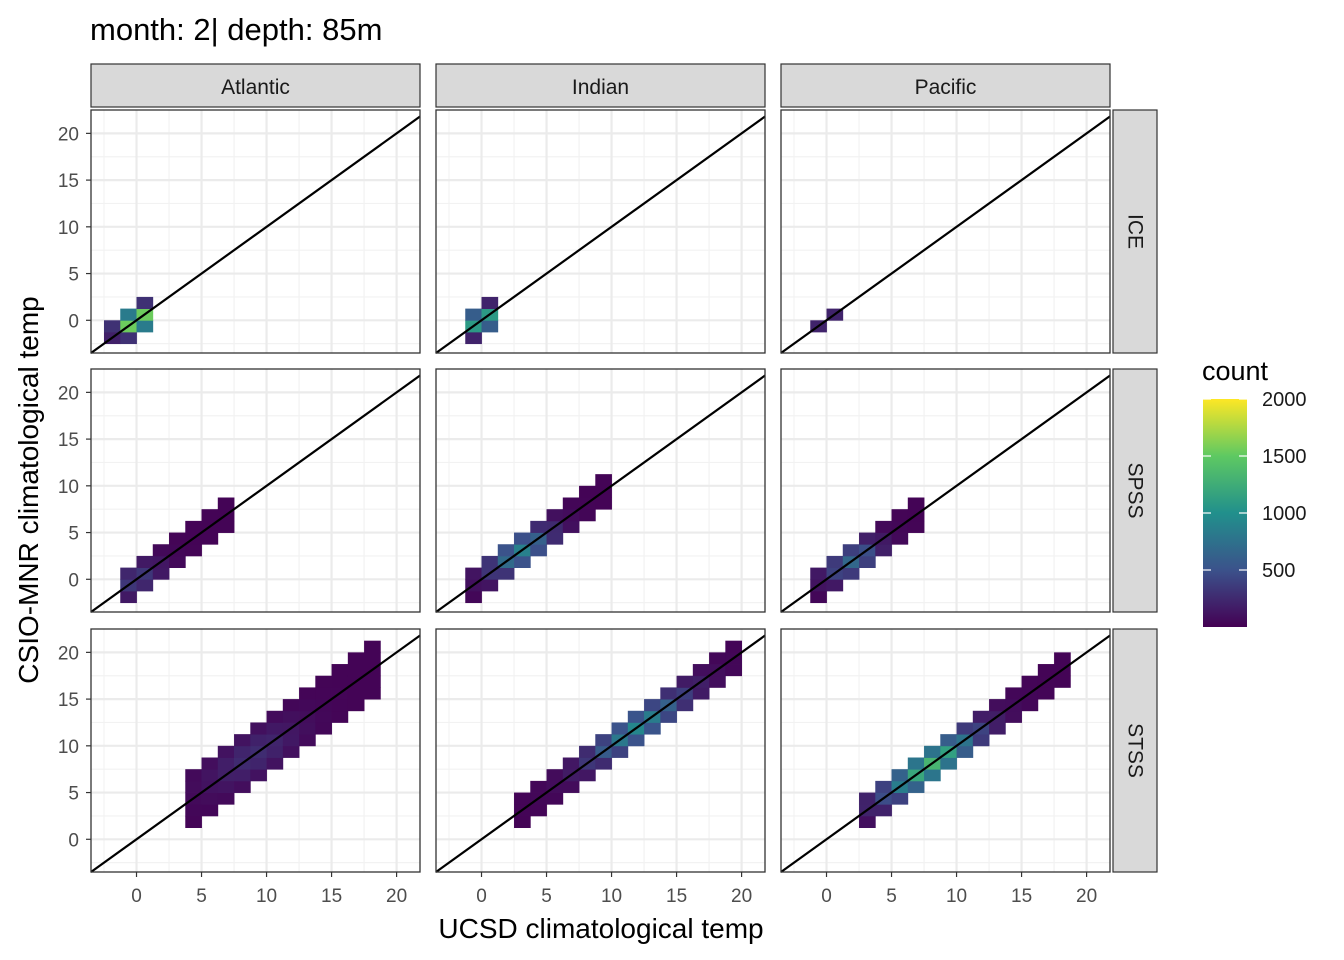  I want to click on y-axis-label: CSIO-MNR climatological temp, so click(28, 489).